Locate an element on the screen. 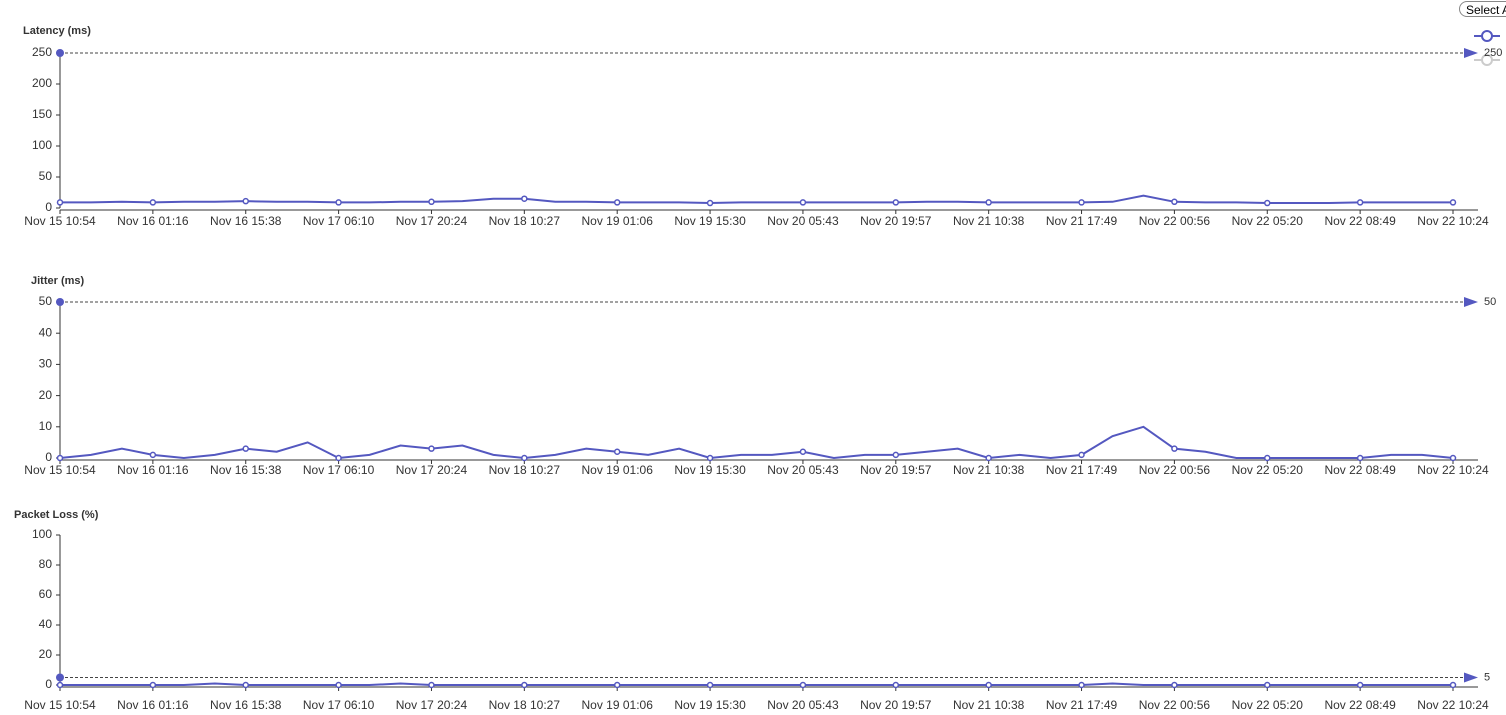 The image size is (1506, 715). y-tick-label: 30 is located at coordinates (46, 364).